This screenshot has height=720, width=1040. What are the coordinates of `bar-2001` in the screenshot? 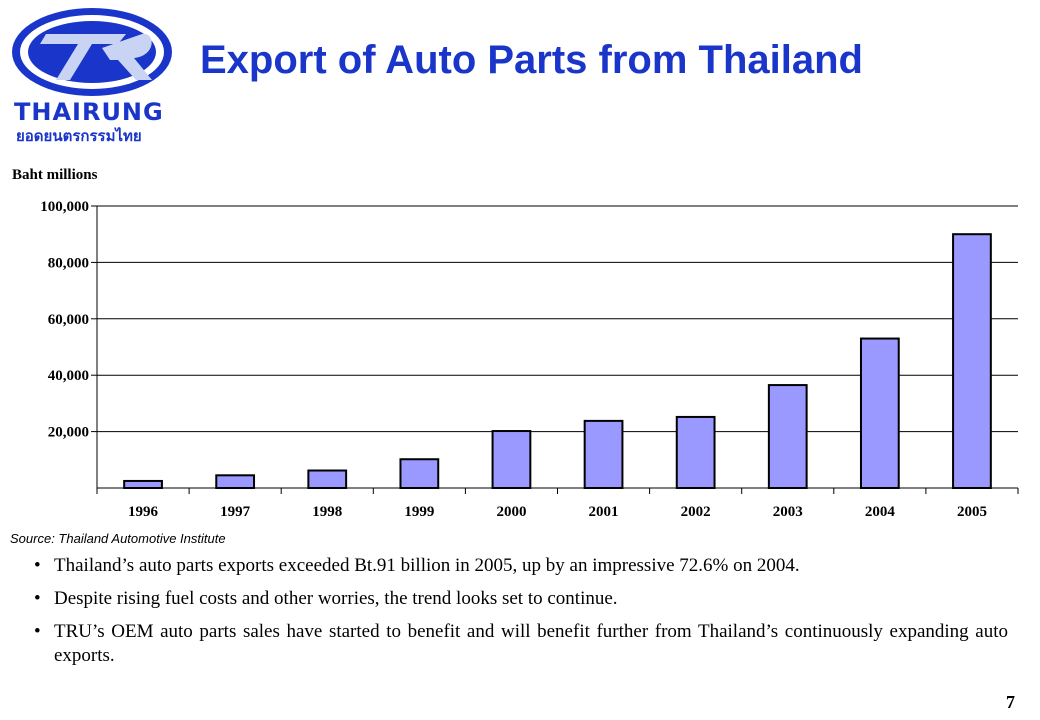 It's located at (603, 454).